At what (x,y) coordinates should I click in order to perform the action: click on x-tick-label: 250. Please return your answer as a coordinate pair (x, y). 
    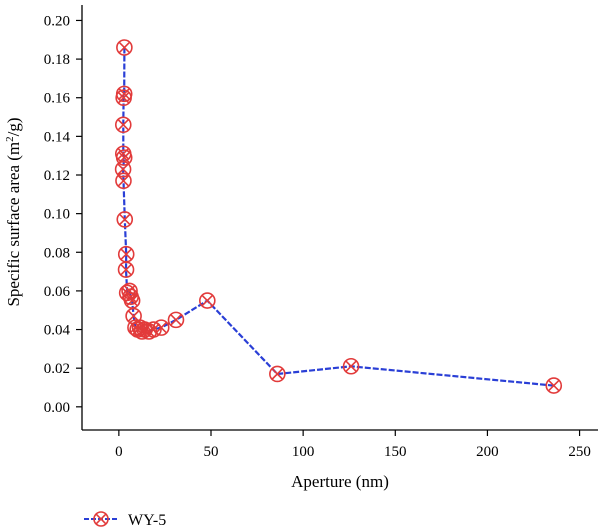
    Looking at the image, I should click on (579, 452).